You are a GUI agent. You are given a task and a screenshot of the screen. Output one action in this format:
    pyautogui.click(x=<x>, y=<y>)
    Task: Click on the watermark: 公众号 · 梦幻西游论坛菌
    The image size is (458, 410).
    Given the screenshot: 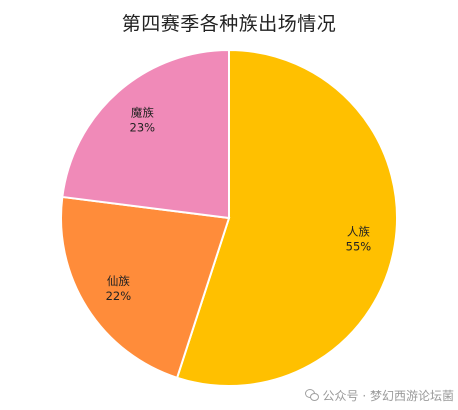 What is the action you would take?
    pyautogui.click(x=379, y=395)
    